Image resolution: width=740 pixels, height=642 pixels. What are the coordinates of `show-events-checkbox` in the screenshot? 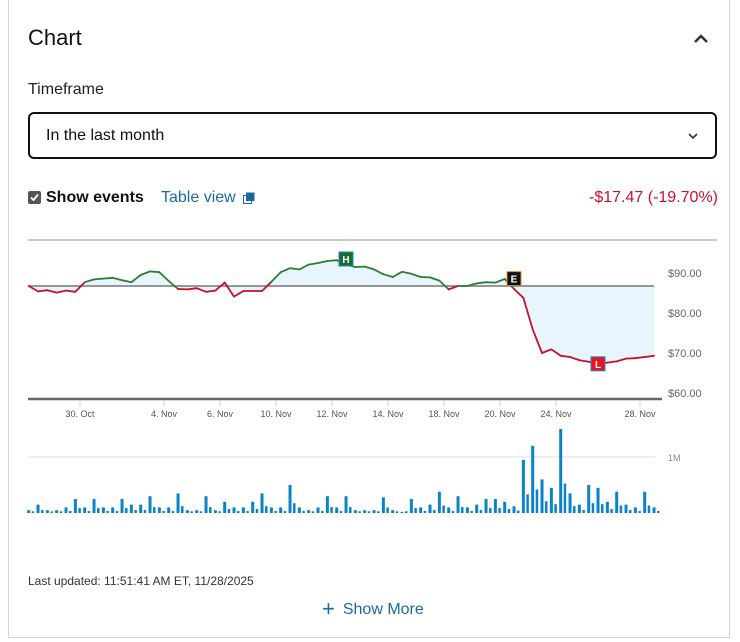 It's located at (34, 197).